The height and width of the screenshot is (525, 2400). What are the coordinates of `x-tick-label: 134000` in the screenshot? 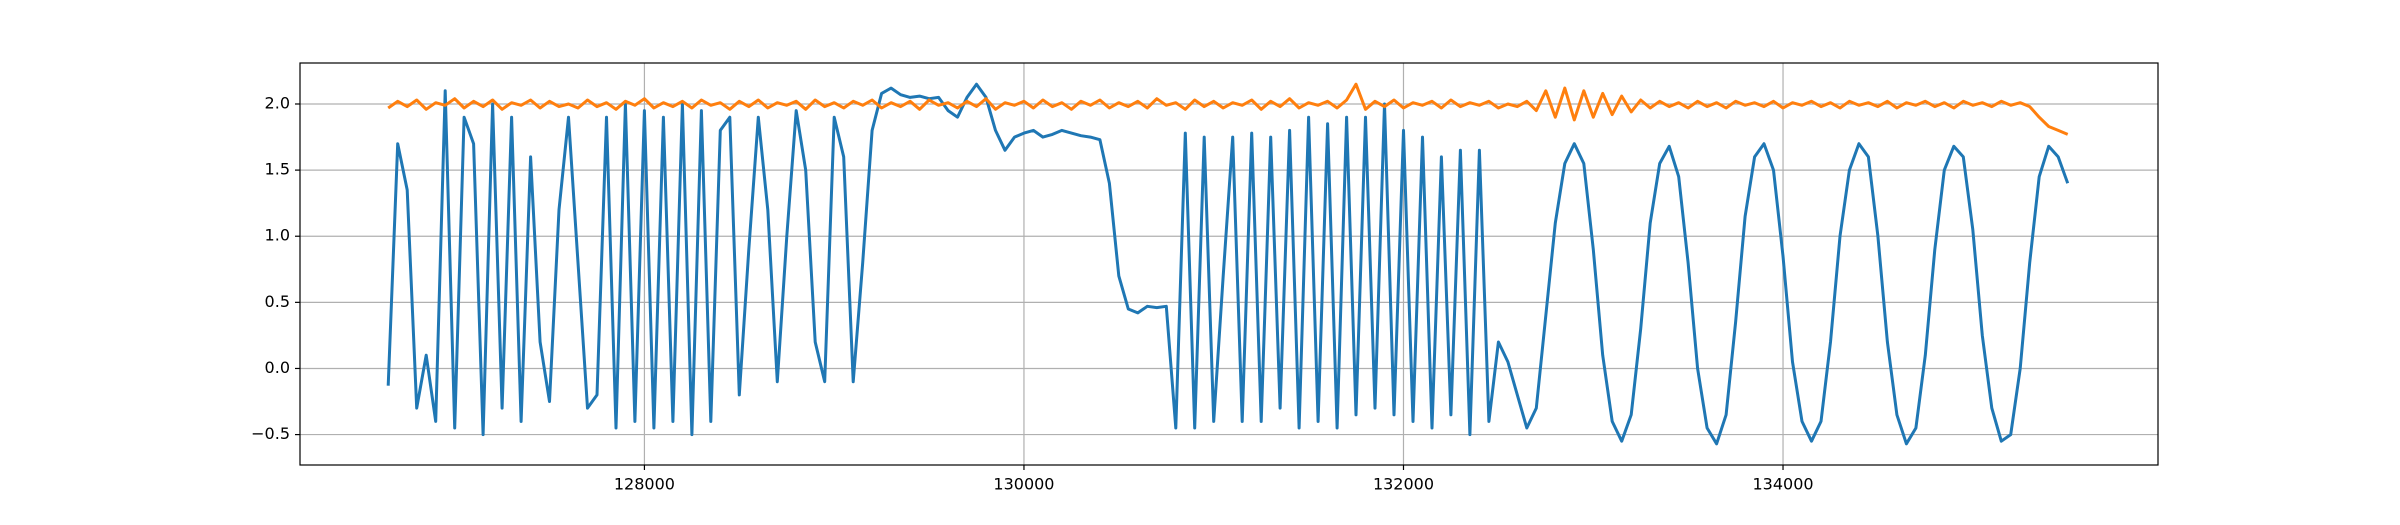 It's located at (1782, 484).